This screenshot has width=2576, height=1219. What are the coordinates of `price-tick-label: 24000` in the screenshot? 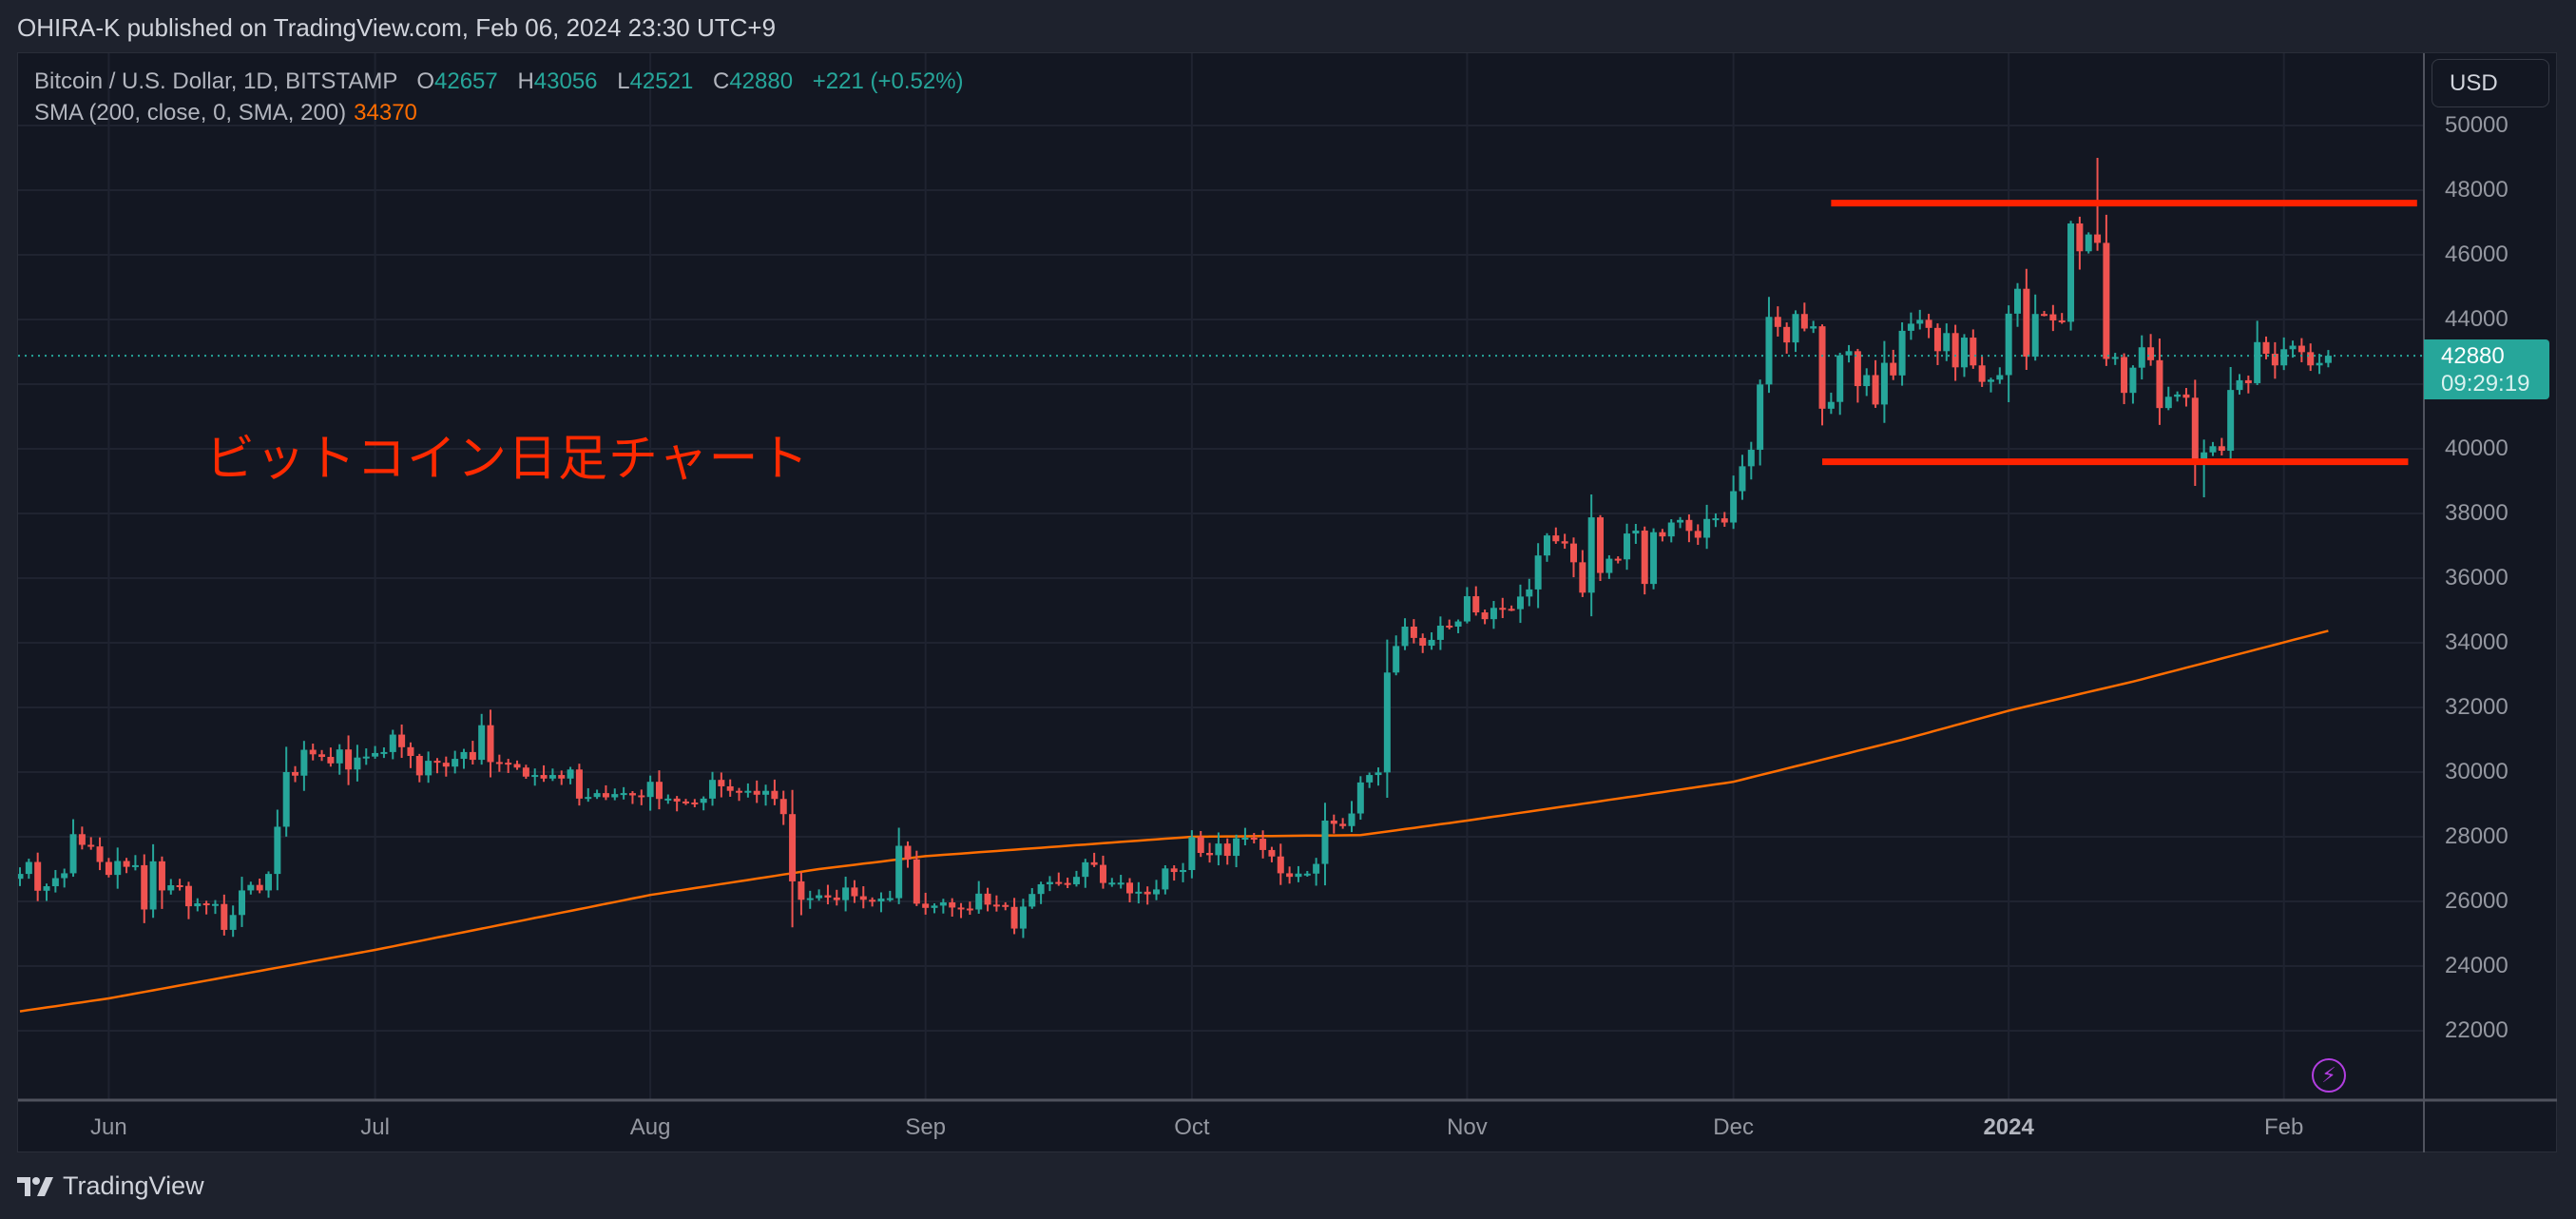 It's located at (2477, 965).